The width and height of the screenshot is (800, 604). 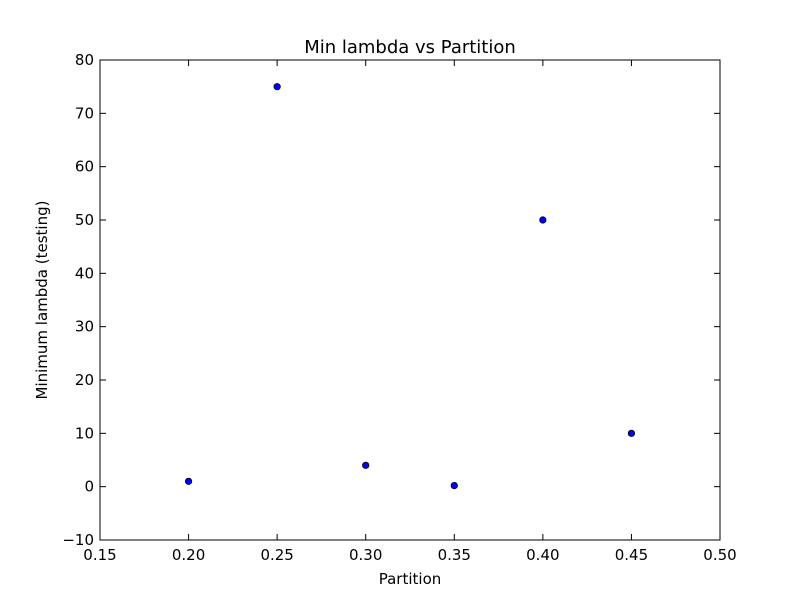 I want to click on y-tick-label: 30, so click(x=84, y=327).